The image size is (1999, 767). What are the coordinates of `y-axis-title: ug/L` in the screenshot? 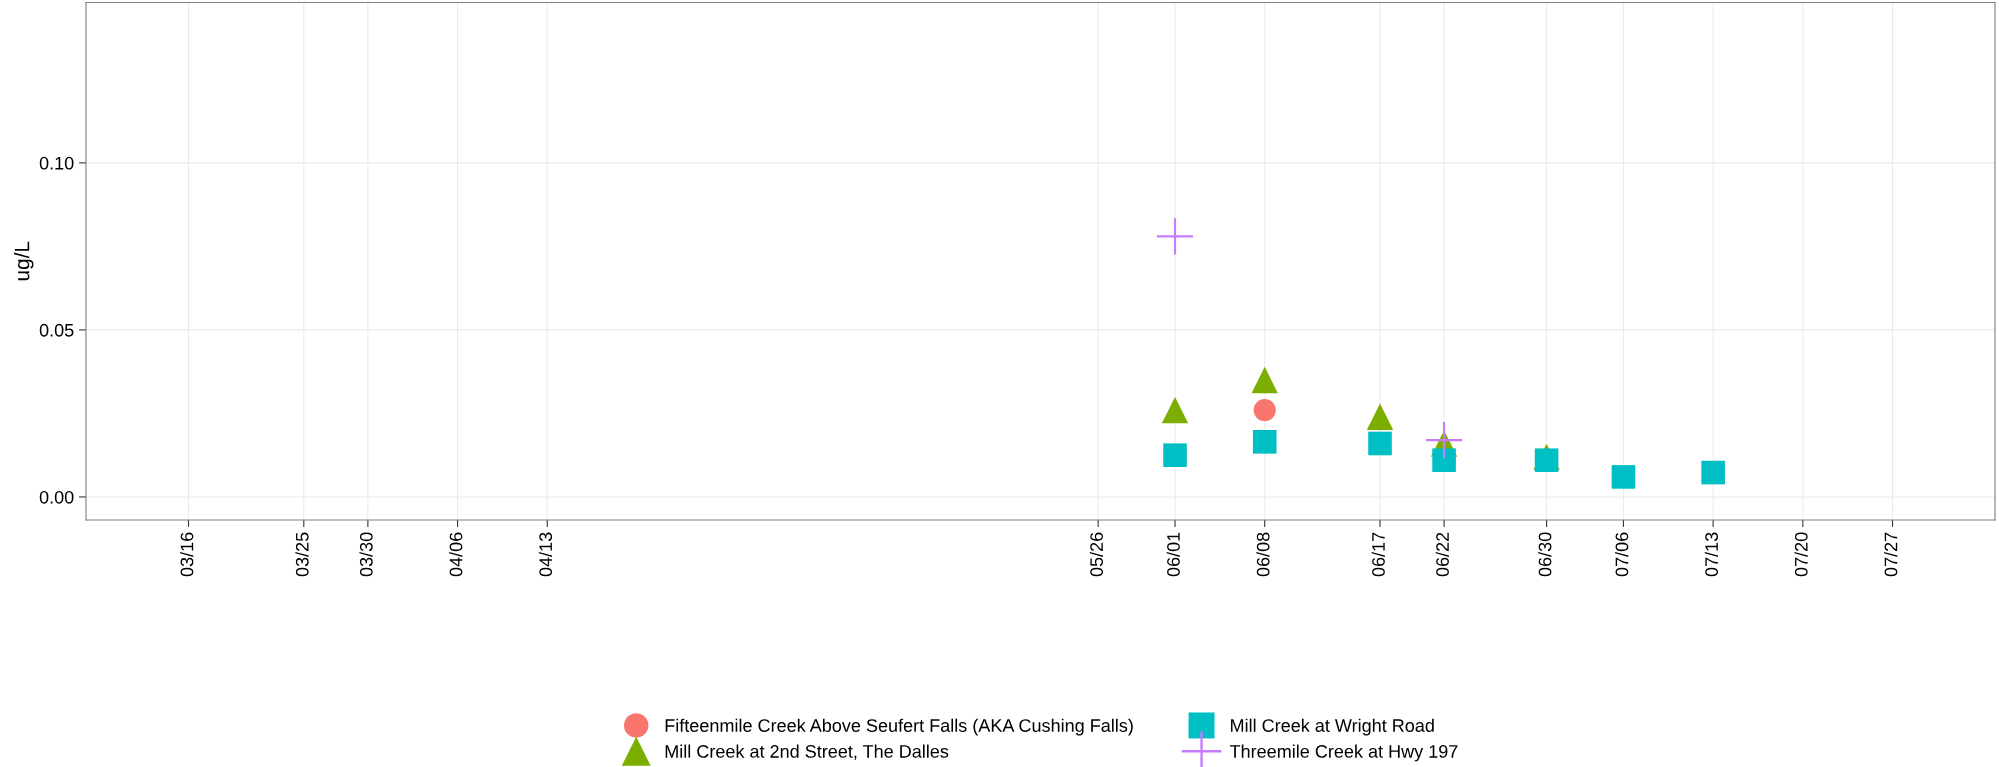 It's located at (24, 261).